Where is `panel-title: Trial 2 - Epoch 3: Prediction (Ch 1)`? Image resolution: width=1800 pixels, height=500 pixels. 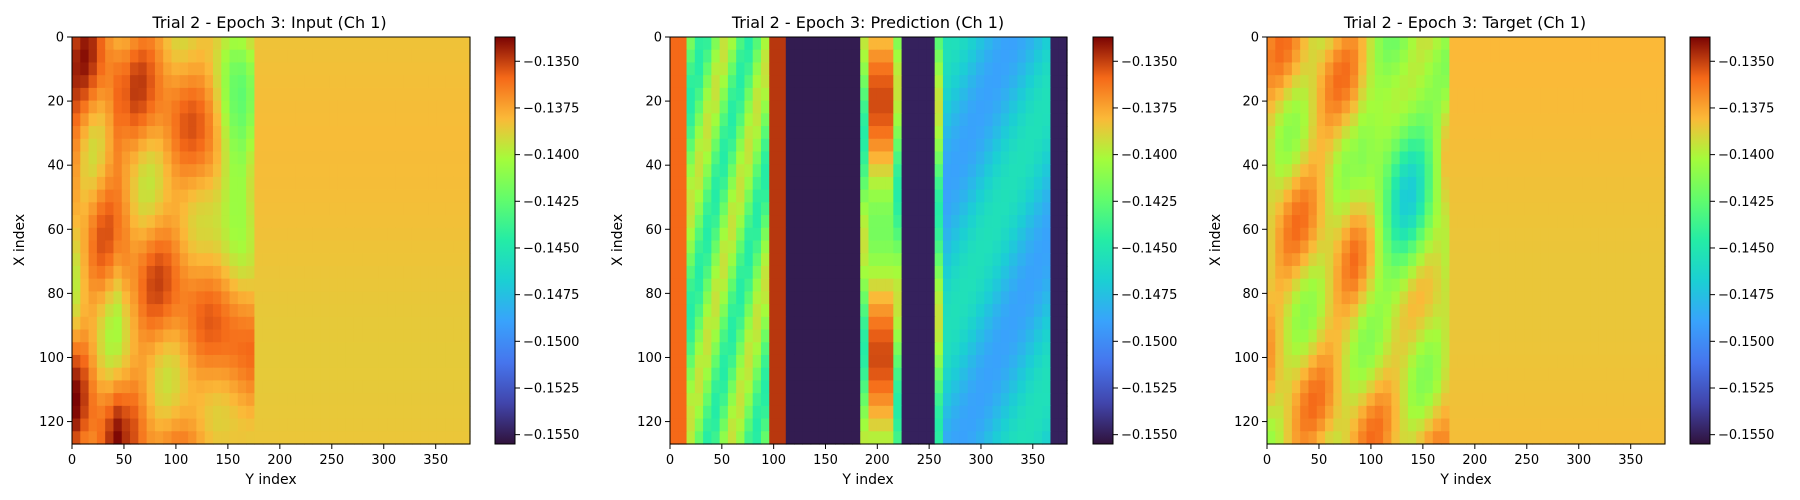
panel-title: Trial 2 - Epoch 3: Prediction (Ch 1) is located at coordinates (867, 22).